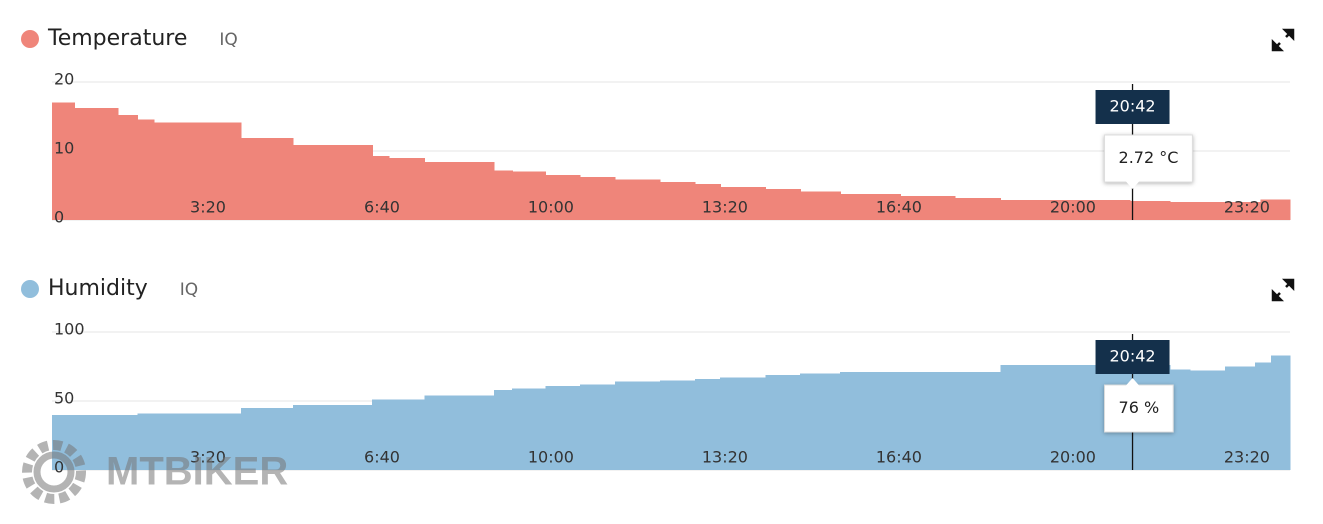 This screenshot has width=1323, height=524. I want to click on y-tick-label: 10, so click(64, 148).